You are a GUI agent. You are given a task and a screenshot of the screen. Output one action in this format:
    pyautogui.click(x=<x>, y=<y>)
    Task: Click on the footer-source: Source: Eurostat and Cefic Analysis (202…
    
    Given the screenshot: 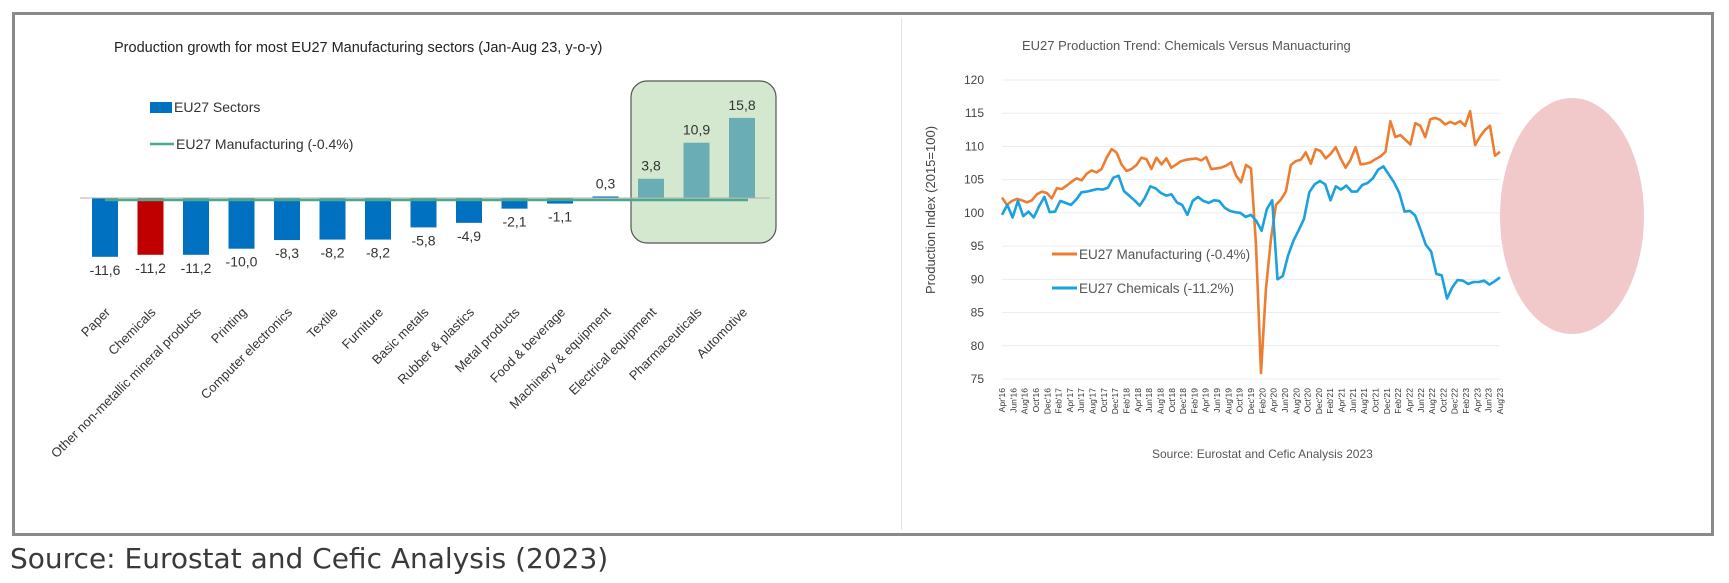 What is the action you would take?
    pyautogui.click(x=309, y=558)
    